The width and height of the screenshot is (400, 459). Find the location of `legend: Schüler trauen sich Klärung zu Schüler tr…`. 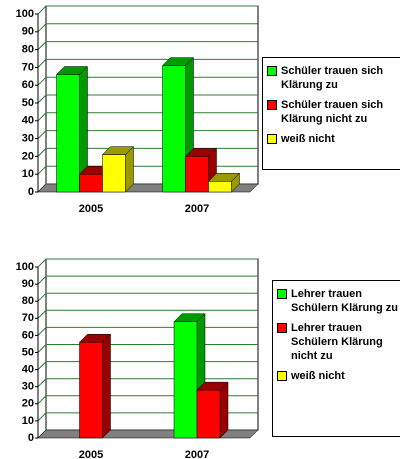

legend: Schüler trauen sich Klärung zu Schüler tr… is located at coordinates (331, 113).